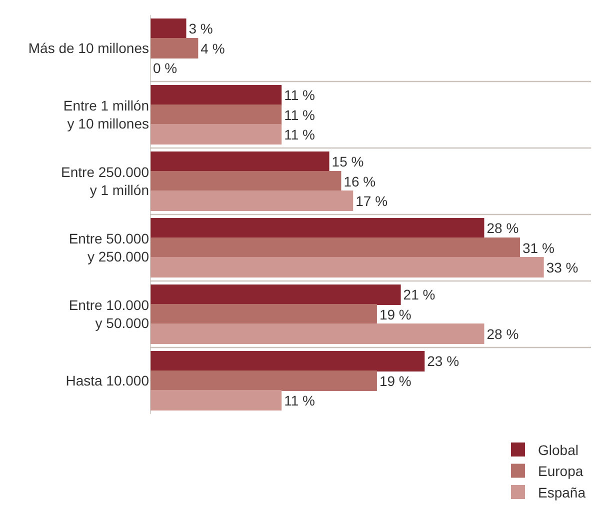  What do you see at coordinates (562, 267) in the screenshot?
I see `data-label: 33 %` at bounding box center [562, 267].